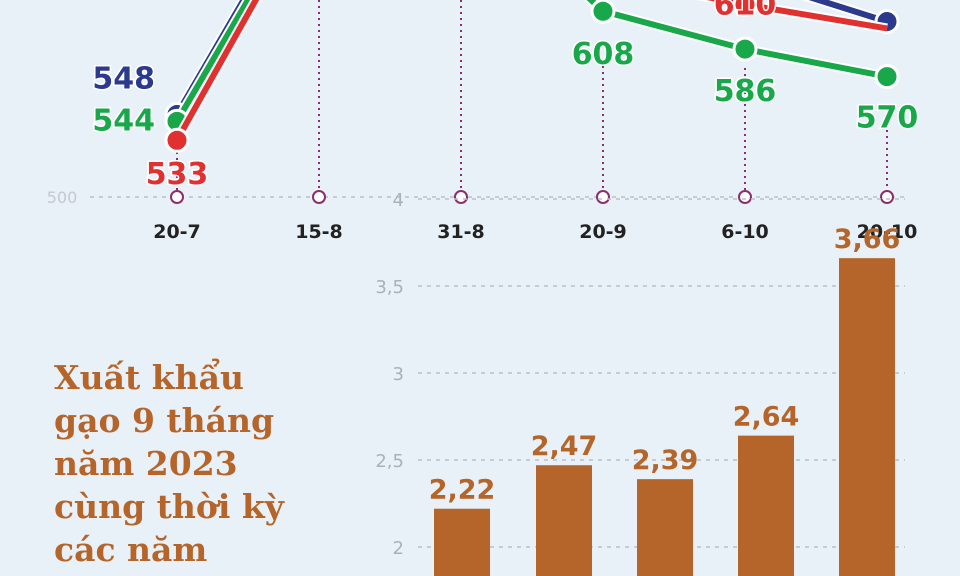 The image size is (960, 576). I want to click on title-line-3: năm 2023, so click(146, 463).